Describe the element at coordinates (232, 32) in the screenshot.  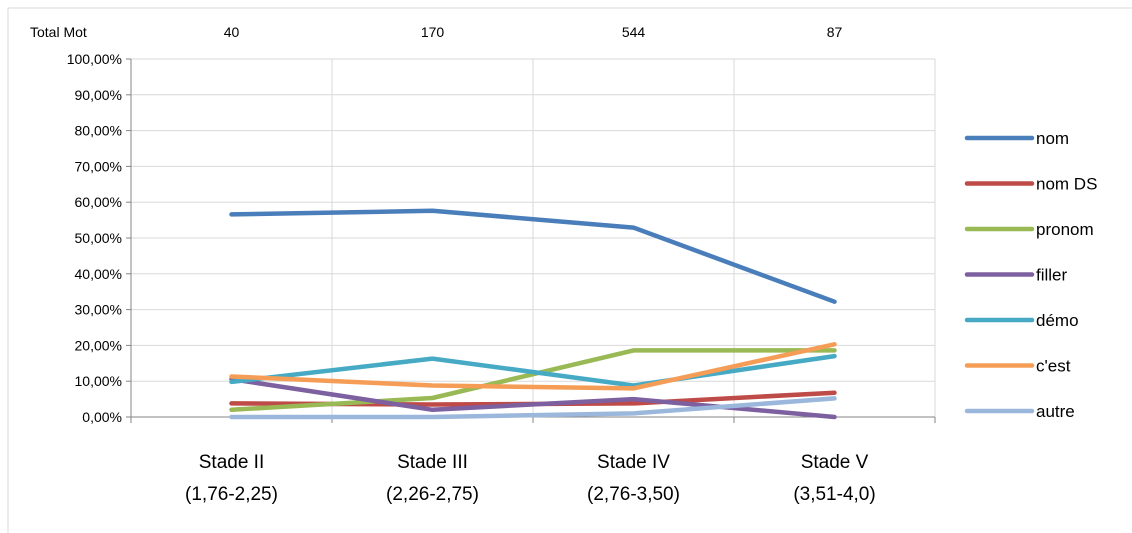
I see `header-value: 40` at that location.